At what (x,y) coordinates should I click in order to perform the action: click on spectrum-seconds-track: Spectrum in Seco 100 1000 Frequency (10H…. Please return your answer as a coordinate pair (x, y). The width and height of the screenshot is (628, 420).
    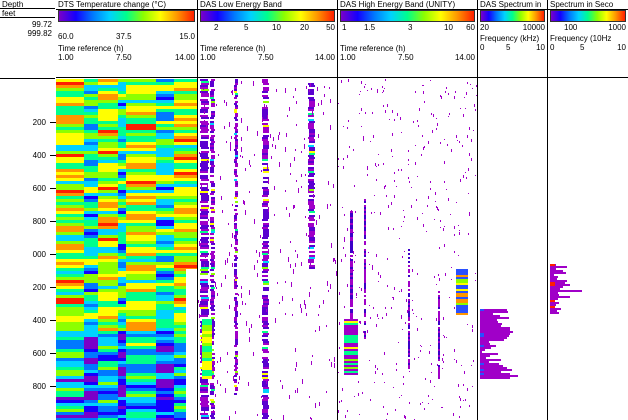
    Looking at the image, I should click on (588, 210).